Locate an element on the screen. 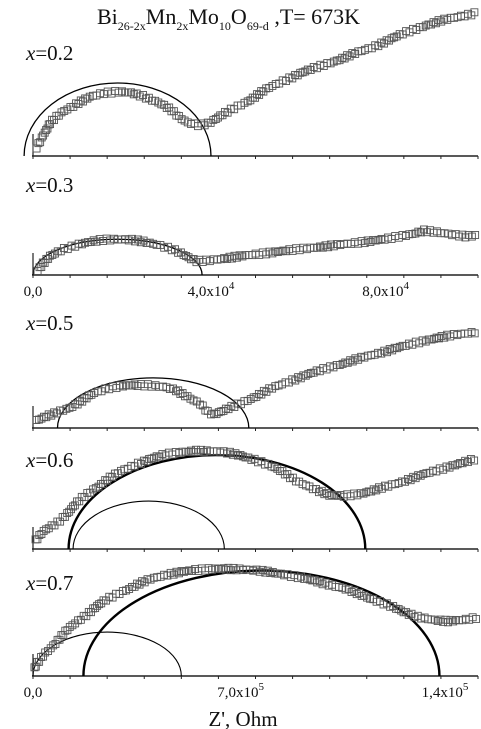 This screenshot has width=481, height=729. x-tick-label: 7,0x10⁵ is located at coordinates (240, 691).